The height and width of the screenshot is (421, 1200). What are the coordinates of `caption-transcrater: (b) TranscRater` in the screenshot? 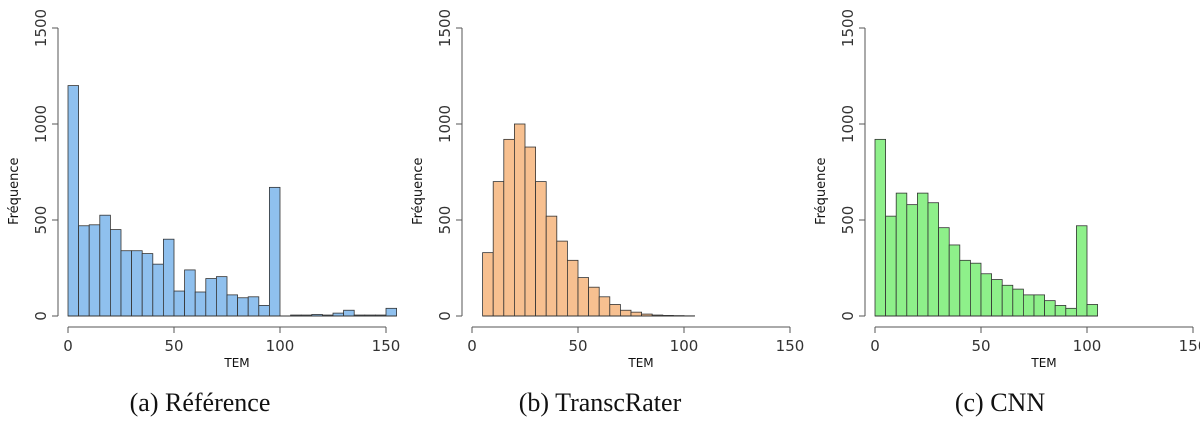 It's located at (600, 402).